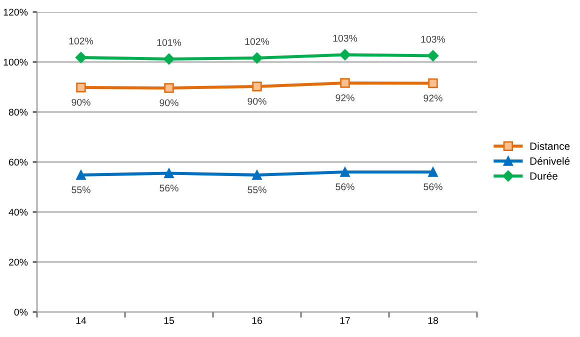  Describe the element at coordinates (18, 162) in the screenshot. I see `y-tick-label: 60%` at that location.